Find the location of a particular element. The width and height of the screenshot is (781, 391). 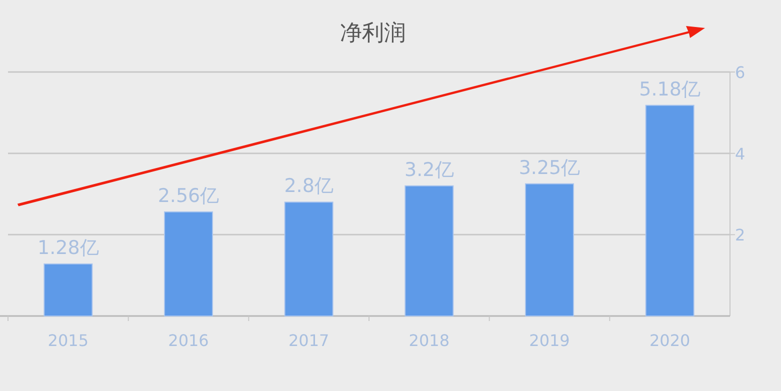

x-tick-label: 2016 is located at coordinates (188, 340).